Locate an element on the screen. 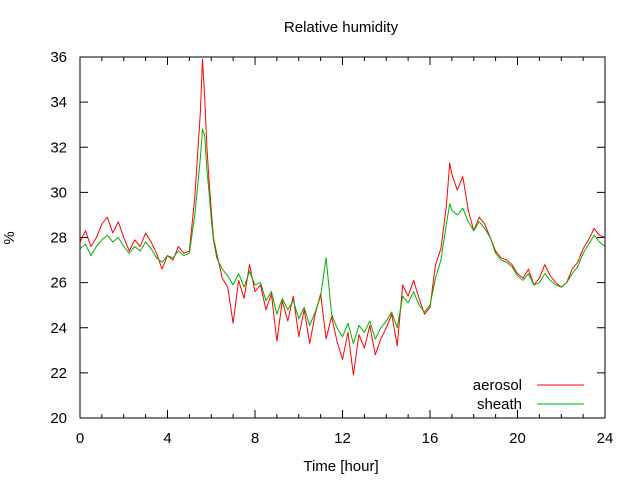  legend-label-sheath: sheath is located at coordinates (499, 404).